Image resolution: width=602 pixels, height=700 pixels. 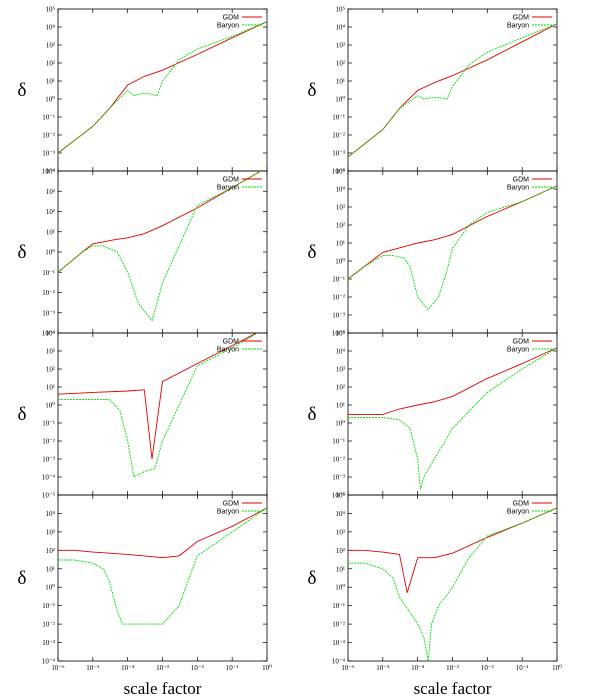 What do you see at coordinates (49, 496) in the screenshot?
I see `y-tick-label: 10⁻⁵` at bounding box center [49, 496].